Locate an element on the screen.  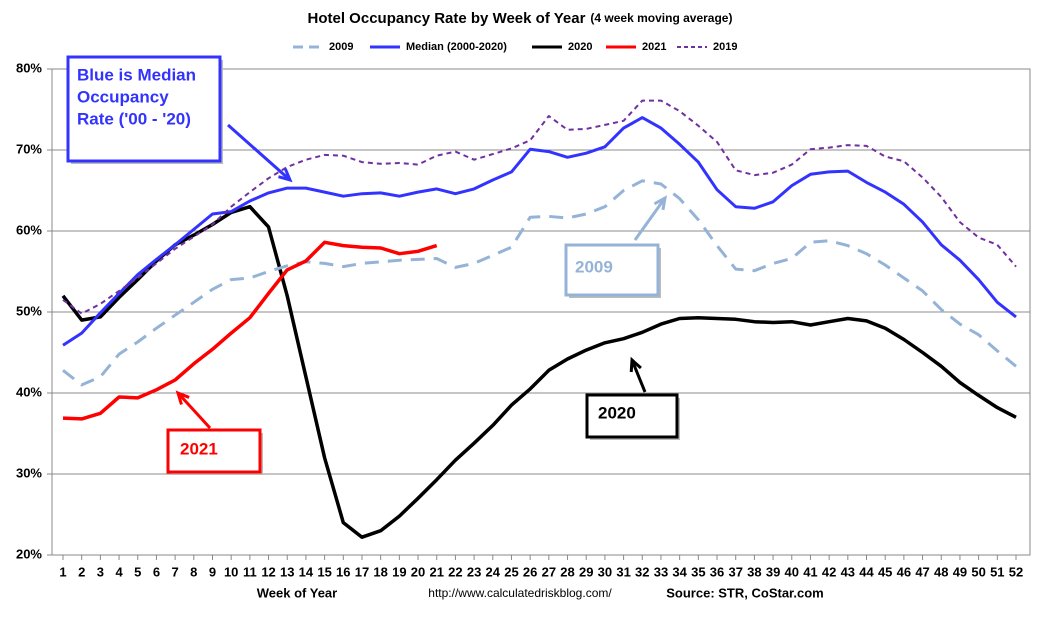
url: http://www.calculatedriskblog.com/ is located at coordinates (520, 593).